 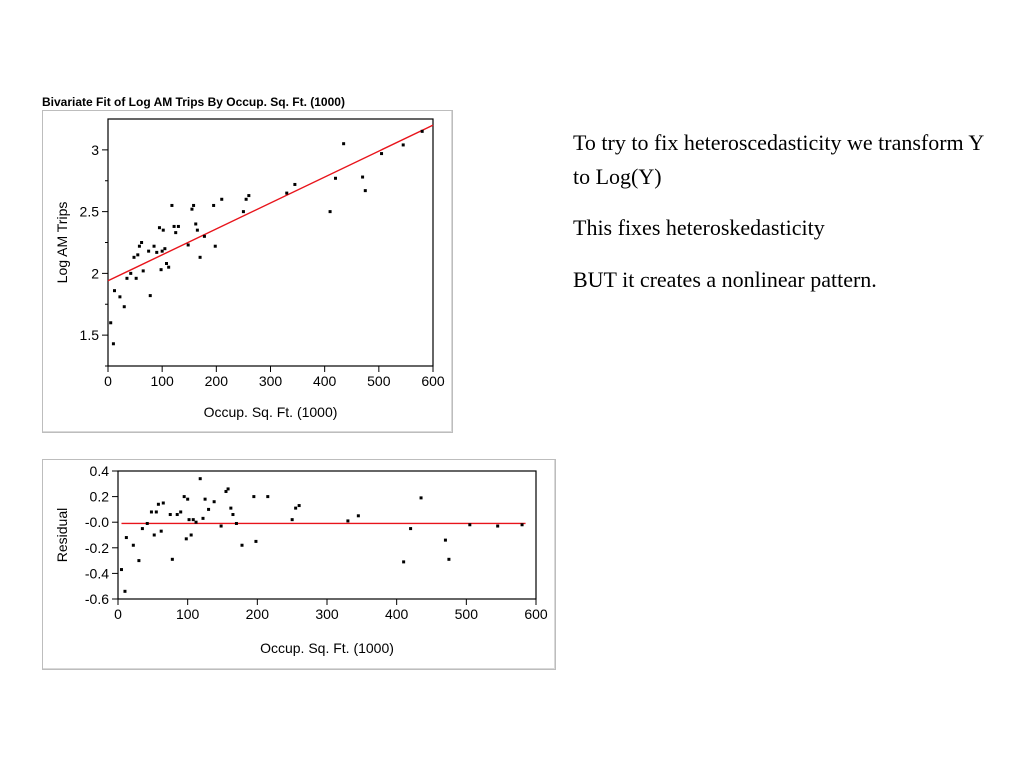 What do you see at coordinates (270, 203) in the screenshot?
I see `fit-line` at bounding box center [270, 203].